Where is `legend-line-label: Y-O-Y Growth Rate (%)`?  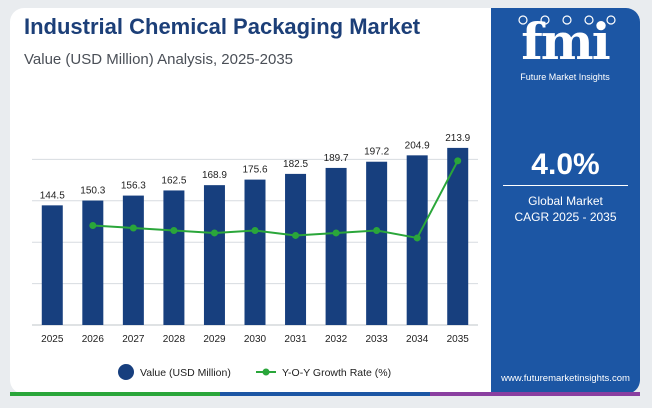
legend-line-label: Y-O-Y Growth Rate (%) is located at coordinates (336, 373).